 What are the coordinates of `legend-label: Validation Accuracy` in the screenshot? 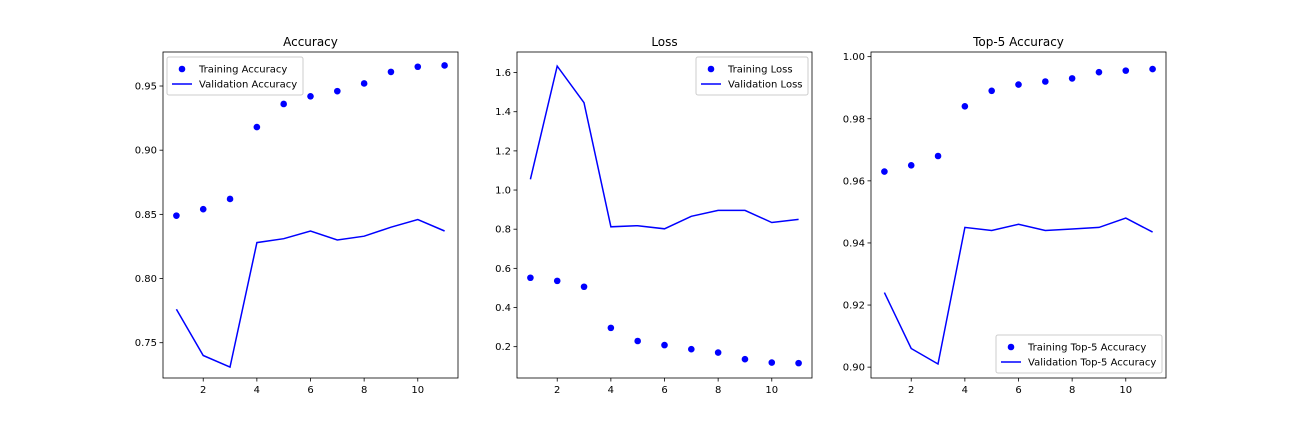 It's located at (248, 85).